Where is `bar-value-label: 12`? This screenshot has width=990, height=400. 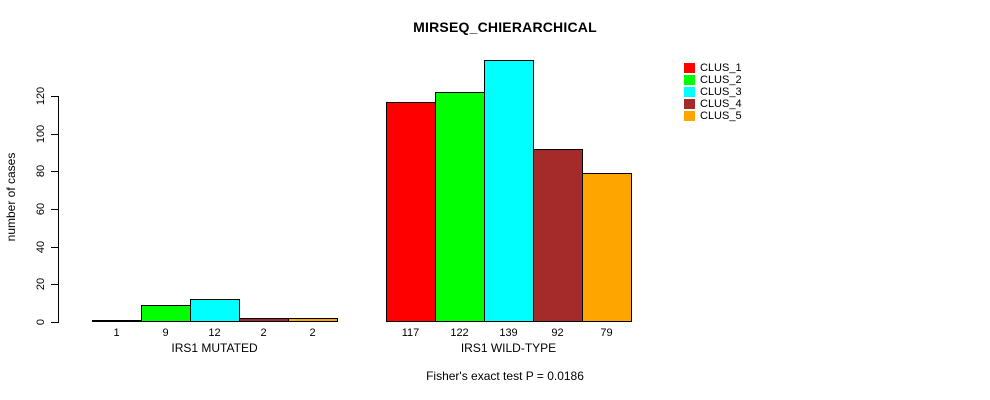
bar-value-label: 12 is located at coordinates (214, 333).